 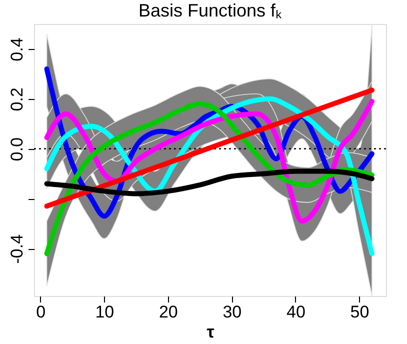 What do you see at coordinates (17, 149) in the screenshot?
I see `y-tick-label: 0.0` at bounding box center [17, 149].